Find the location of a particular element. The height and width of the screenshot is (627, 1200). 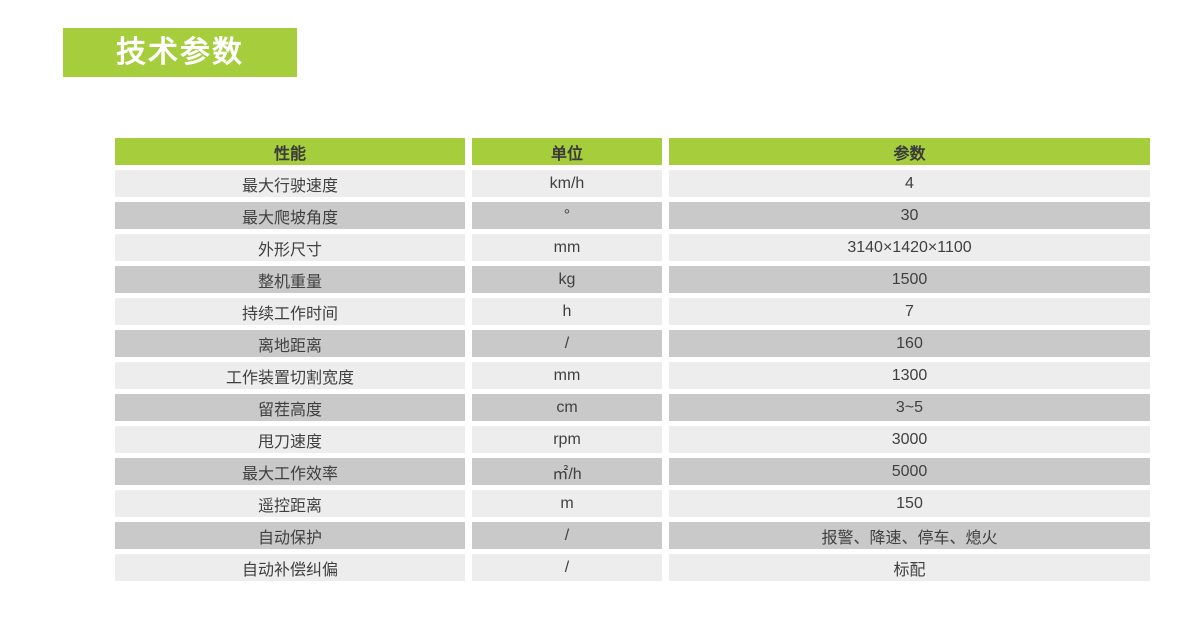

spec-row-value: 7 is located at coordinates (909, 311).